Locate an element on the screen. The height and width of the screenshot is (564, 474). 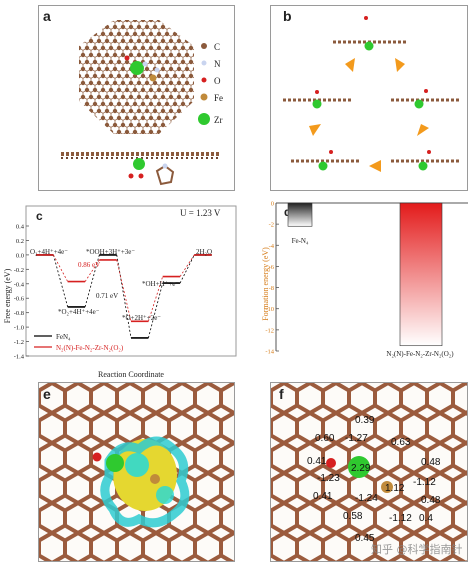
state-label-2: *OOH+3H⁺+3e⁻ is located at coordinates (110, 252).